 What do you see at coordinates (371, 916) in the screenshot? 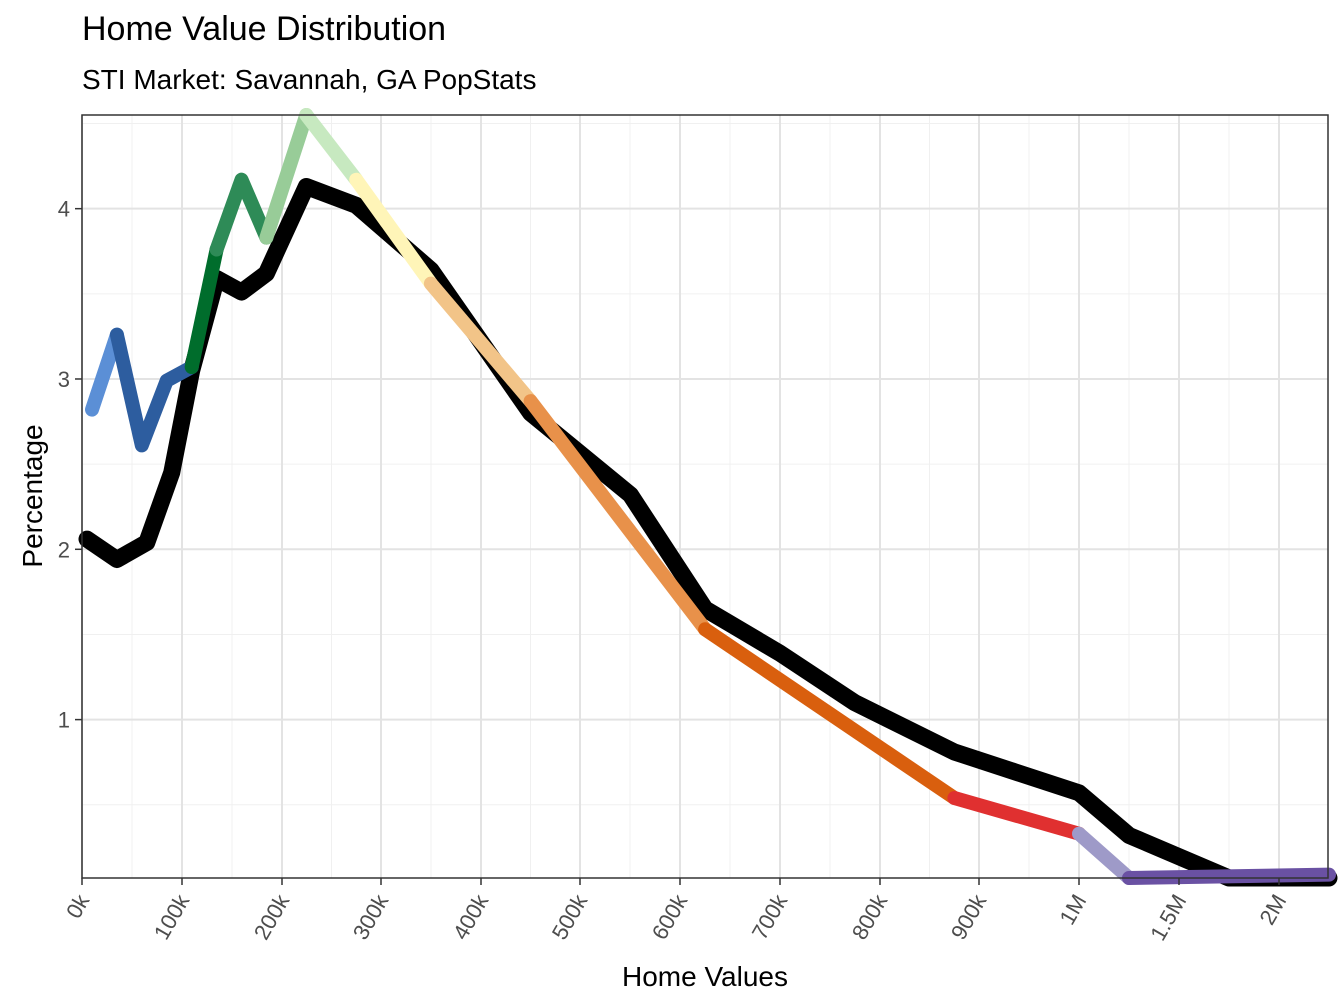
I see `x-tick-label: 300k` at bounding box center [371, 916].